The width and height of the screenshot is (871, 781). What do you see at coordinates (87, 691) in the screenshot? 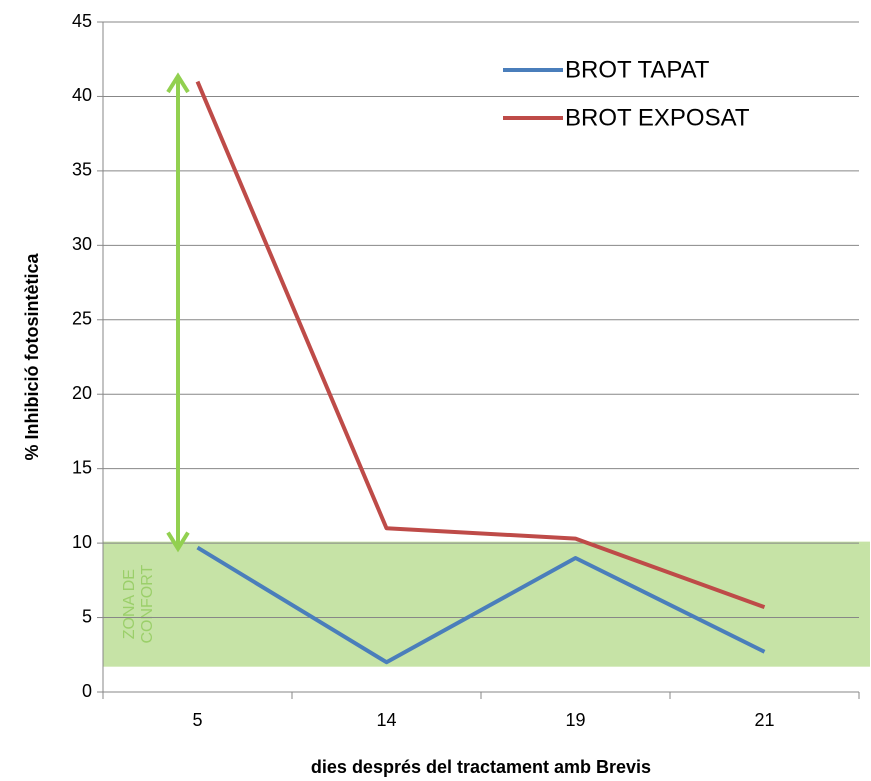
I see `y-tick-label: 0` at bounding box center [87, 691].